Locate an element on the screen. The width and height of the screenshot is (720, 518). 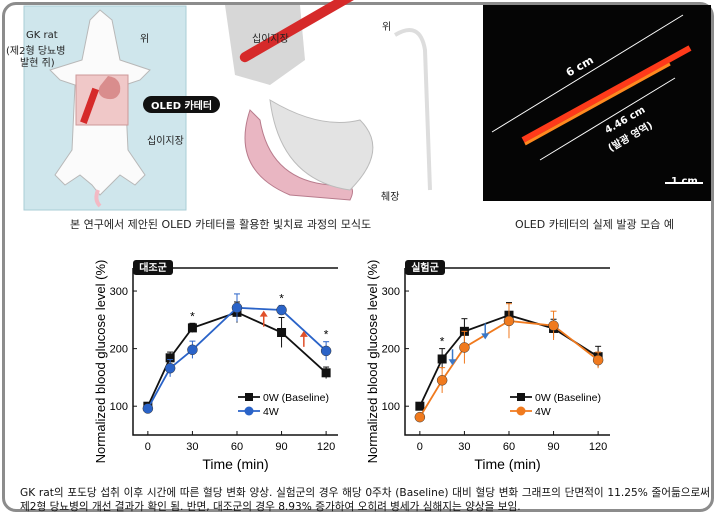
rat-sublabel-2: 발현 쥐) is located at coordinates (37, 63).